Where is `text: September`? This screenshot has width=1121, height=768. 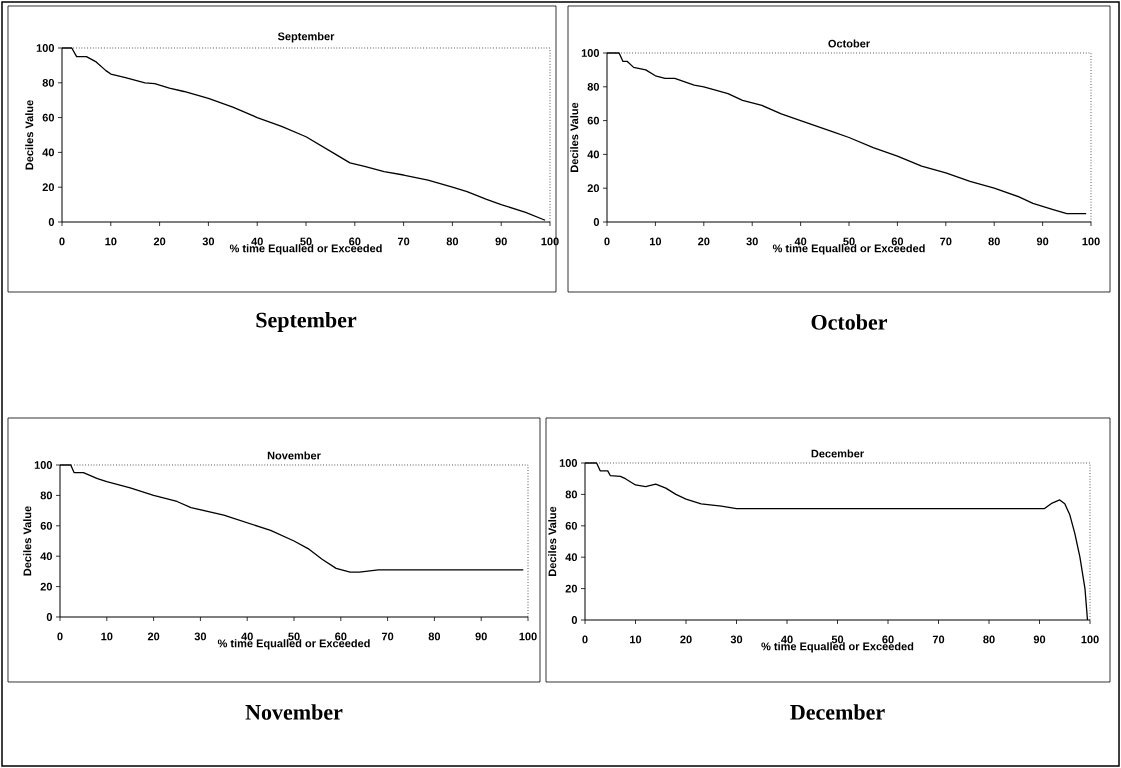
text: September is located at coordinates (306, 322).